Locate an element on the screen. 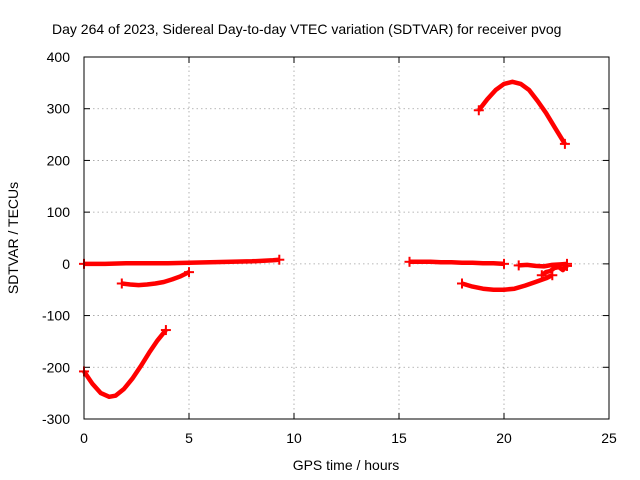 The height and width of the screenshot is (480, 640). x-tick-label: 15 is located at coordinates (399, 438).